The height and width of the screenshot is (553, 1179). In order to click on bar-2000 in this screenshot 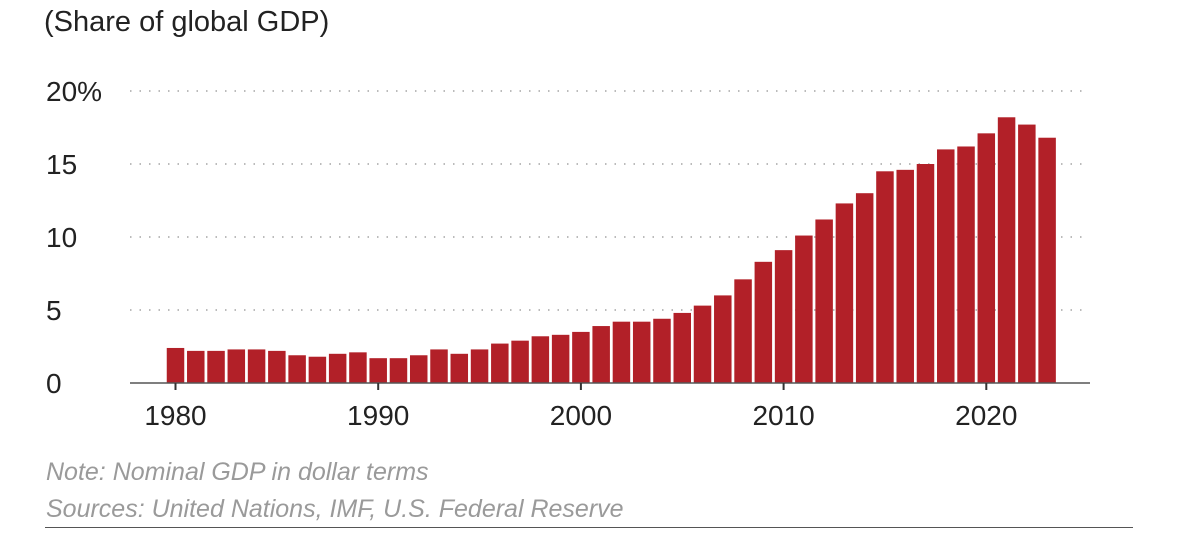, I will do `click(581, 357)`.